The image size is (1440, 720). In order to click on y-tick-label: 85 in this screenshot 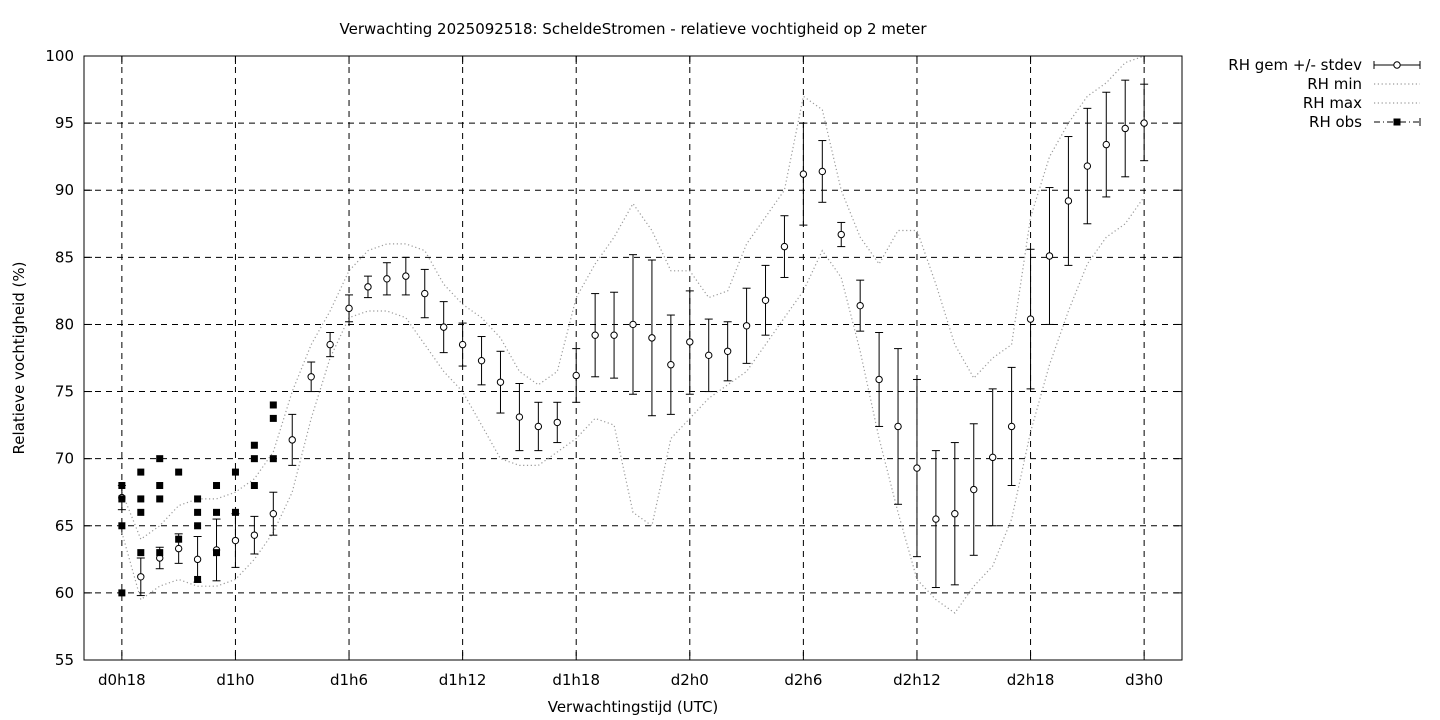, I will do `click(64, 257)`.